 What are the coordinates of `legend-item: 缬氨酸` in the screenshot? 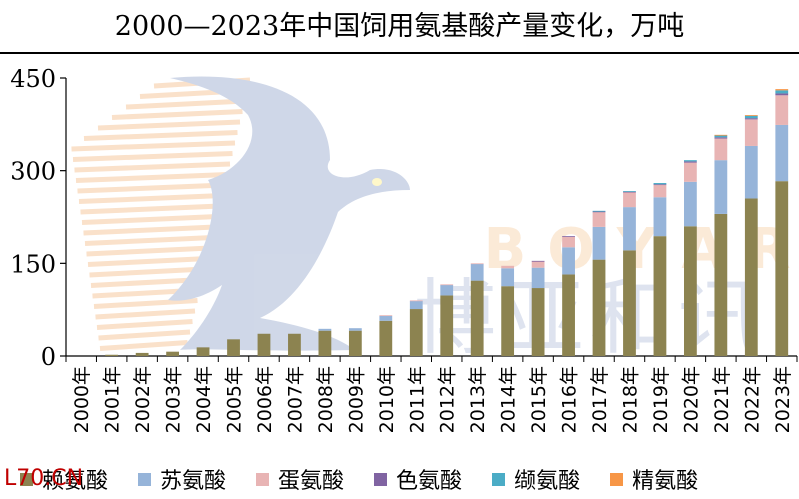 It's located at (536, 479).